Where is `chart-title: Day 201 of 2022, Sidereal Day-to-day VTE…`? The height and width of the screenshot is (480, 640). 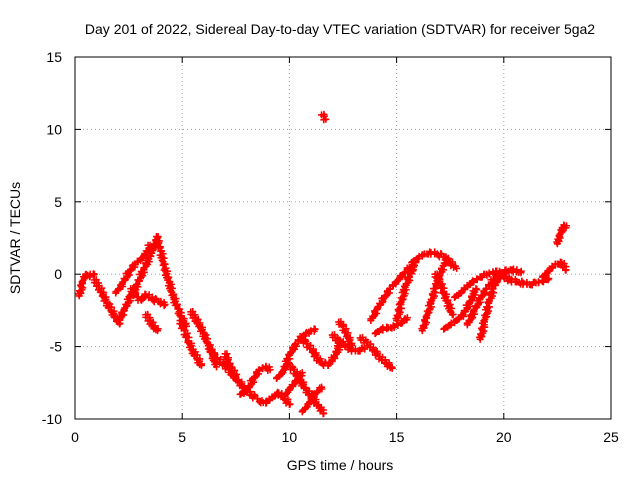
chart-title: Day 201 of 2022, Sidereal Day-to-day VTE… is located at coordinates (340, 29).